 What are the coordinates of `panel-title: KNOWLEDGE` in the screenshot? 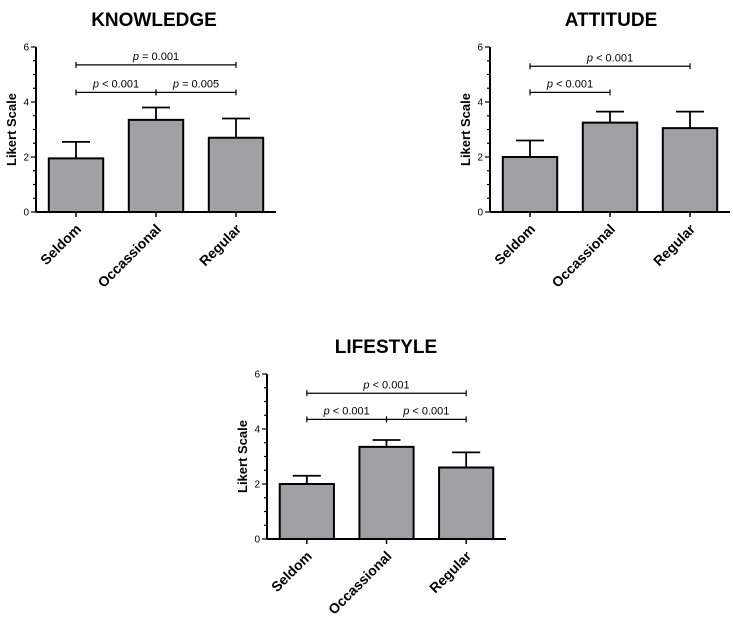 It's located at (154, 20).